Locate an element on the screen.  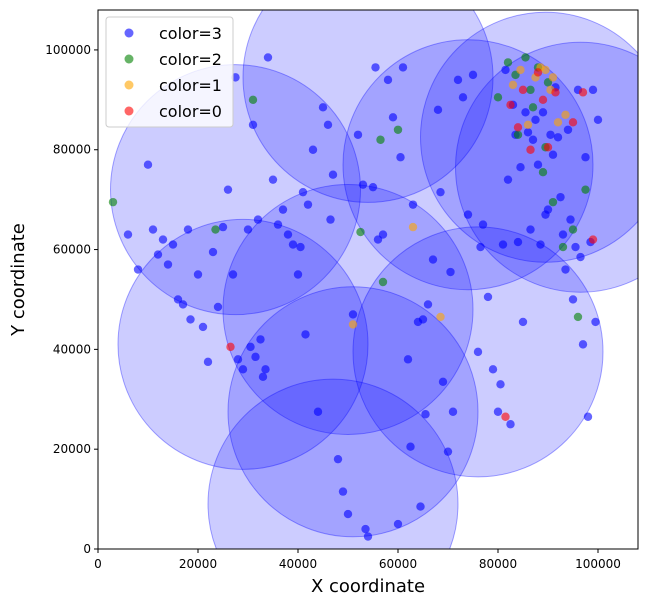
x-tick-label: 0 is located at coordinates (98, 564).